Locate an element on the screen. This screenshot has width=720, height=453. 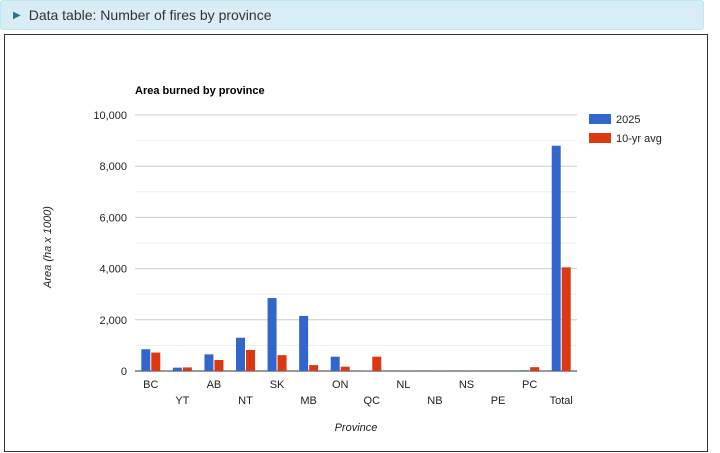
x-tick-label: NB is located at coordinates (434, 401).